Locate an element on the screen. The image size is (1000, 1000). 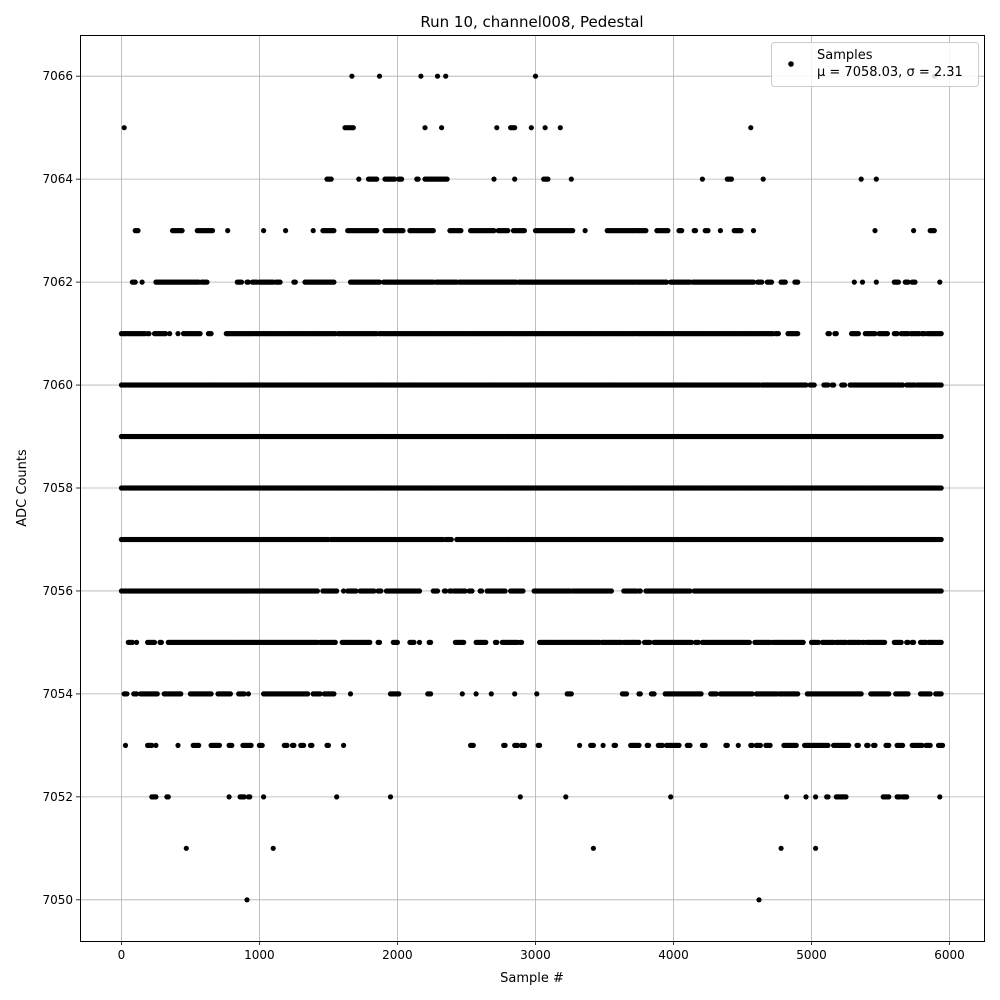
chart-title: Run 10, channel008, Pedestal is located at coordinates (531, 22).